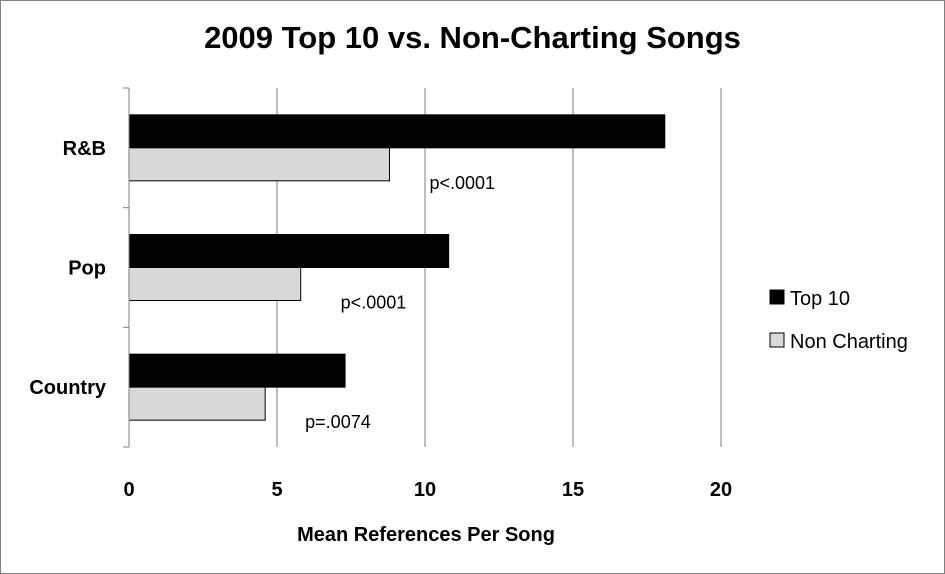  Describe the element at coordinates (472, 37) in the screenshot. I see `chart-title: 2009 Top 10 vs. Non-Charting Songs` at that location.